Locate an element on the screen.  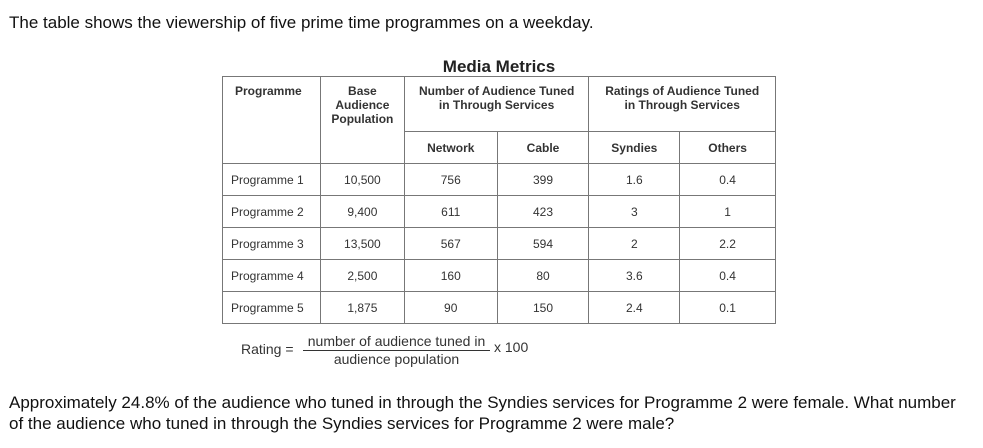
cell-others: 0.1 is located at coordinates (727, 307).